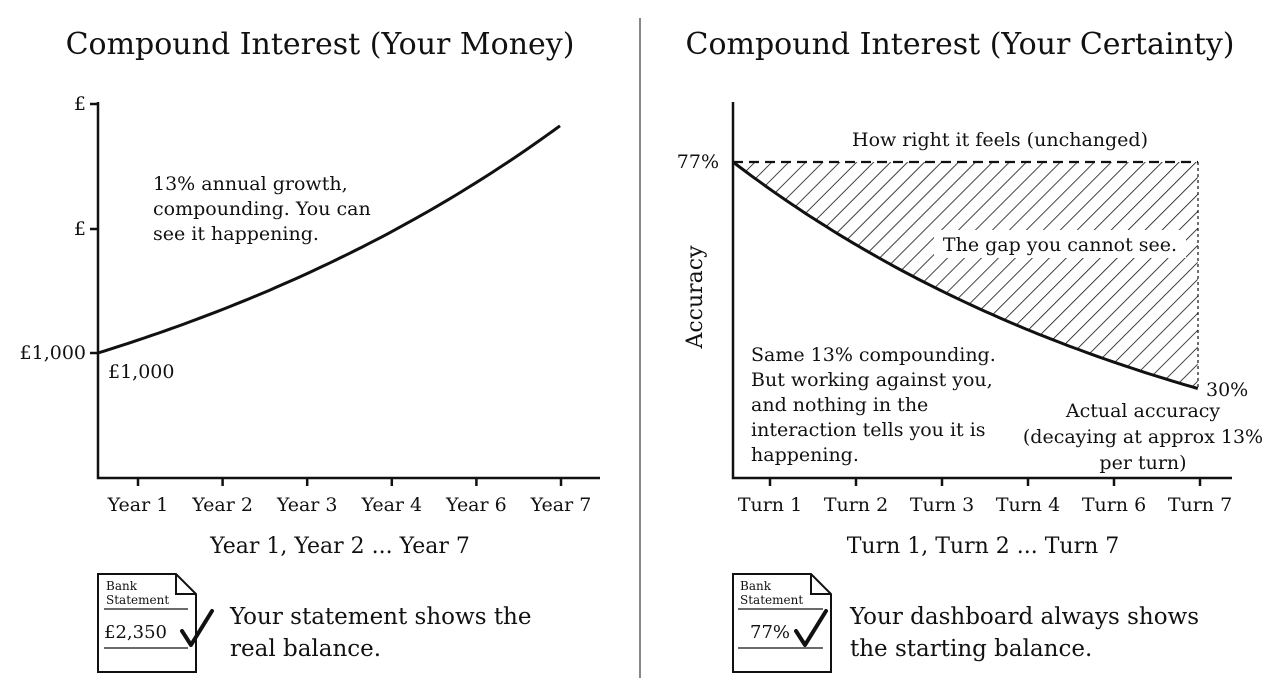  Describe the element at coordinates (872, 380) in the screenshot. I see `right-note-line: But working against you,` at that location.